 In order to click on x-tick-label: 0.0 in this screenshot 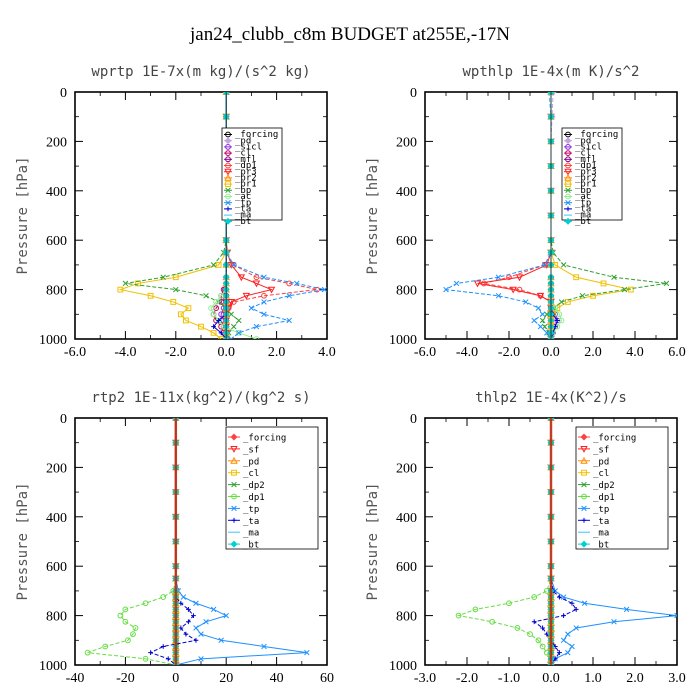, I will do `click(551, 352)`.